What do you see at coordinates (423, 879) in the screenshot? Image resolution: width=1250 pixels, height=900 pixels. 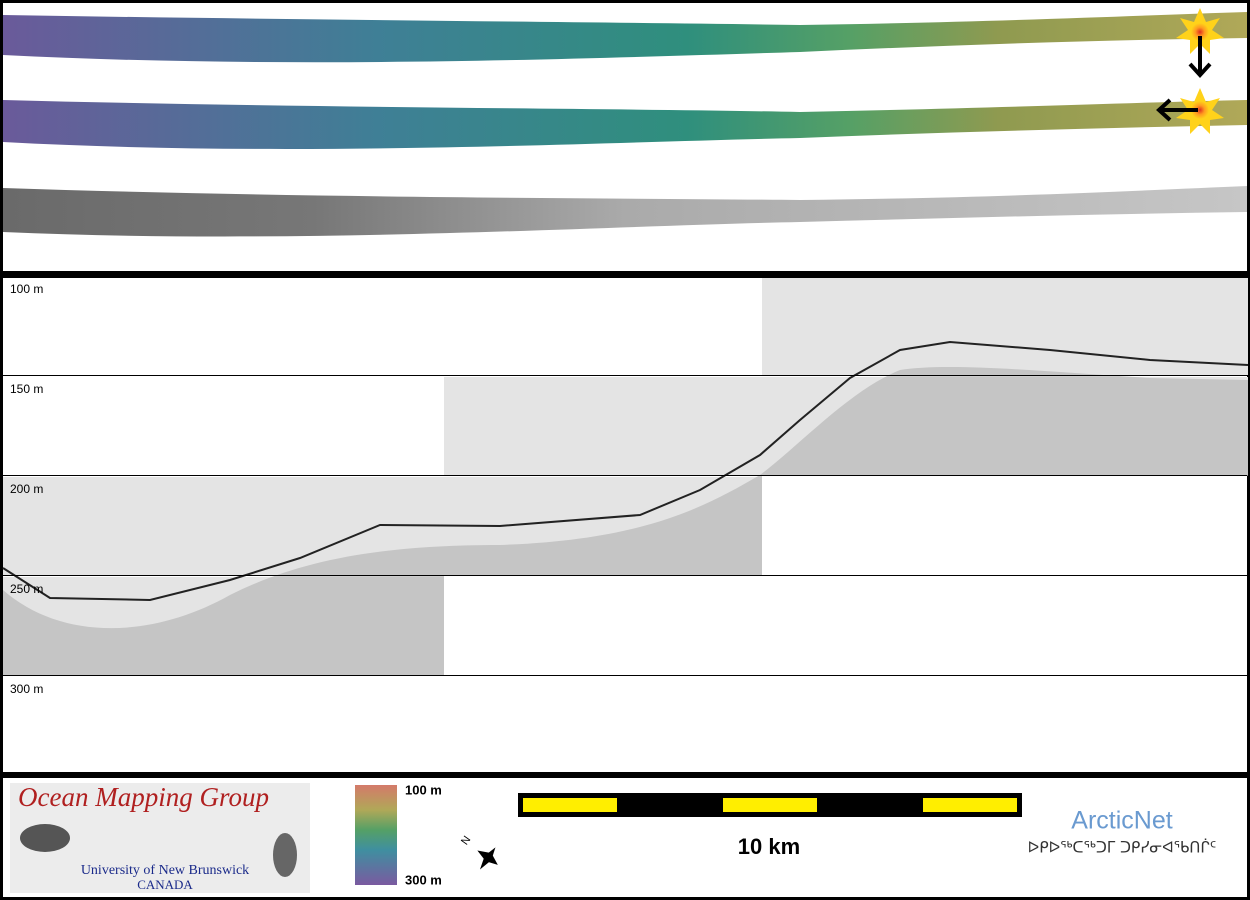 I see `colorbar-label: 300 m` at bounding box center [423, 879].